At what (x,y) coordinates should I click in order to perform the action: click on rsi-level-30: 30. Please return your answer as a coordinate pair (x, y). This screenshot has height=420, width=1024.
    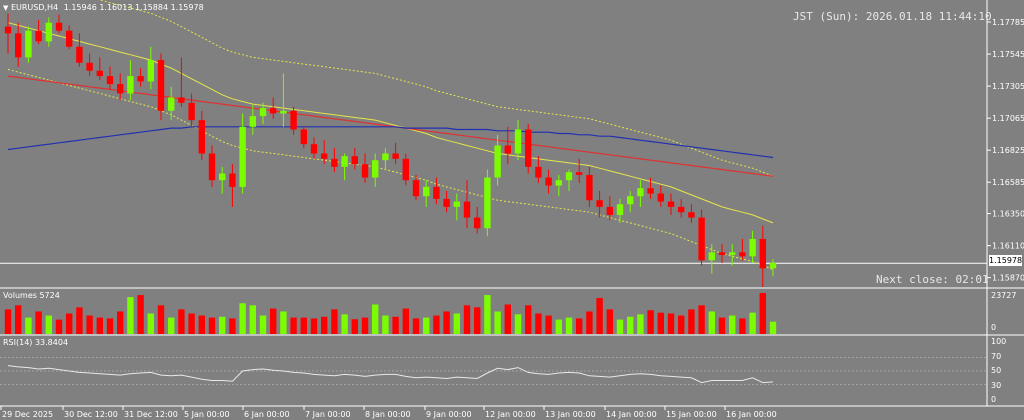
    Looking at the image, I should click on (996, 385).